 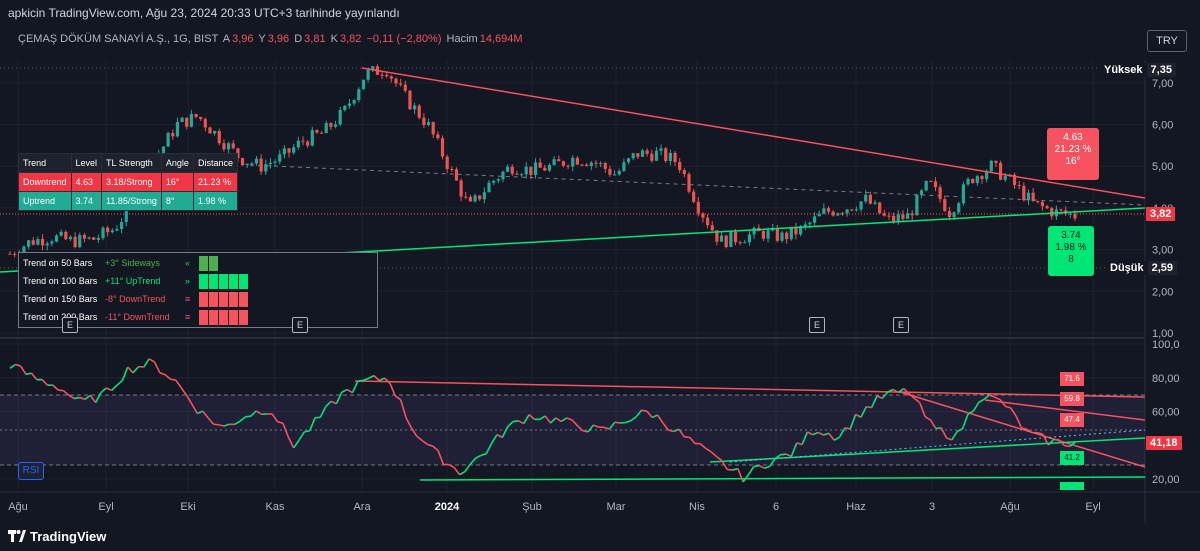 I want to click on tradingview-icon, so click(x=17, y=536).